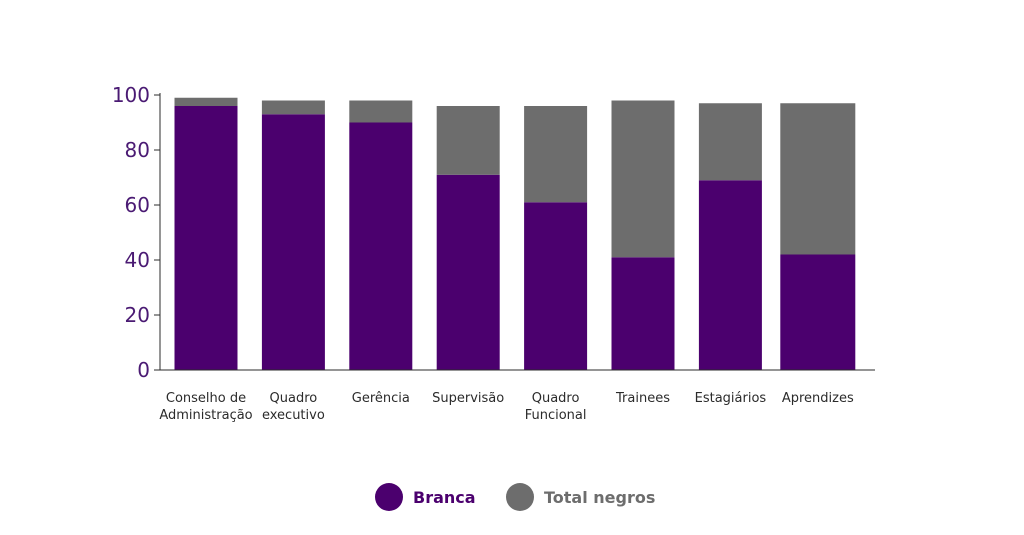 The image size is (1024, 535). I want to click on legend-label: Total negros, so click(599, 497).